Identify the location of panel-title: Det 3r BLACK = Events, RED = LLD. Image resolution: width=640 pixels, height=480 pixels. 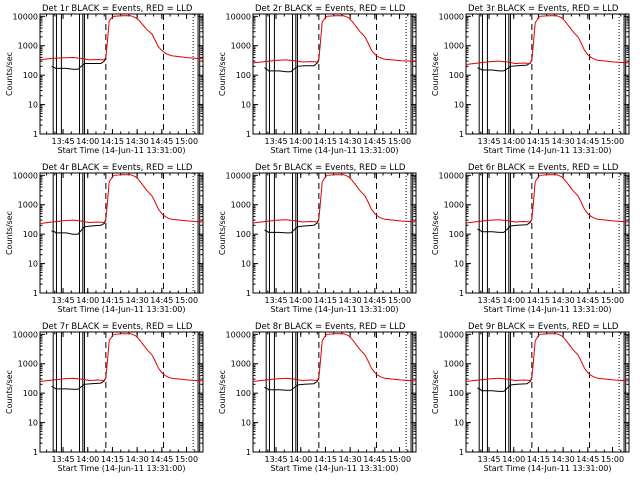
(543, 9).